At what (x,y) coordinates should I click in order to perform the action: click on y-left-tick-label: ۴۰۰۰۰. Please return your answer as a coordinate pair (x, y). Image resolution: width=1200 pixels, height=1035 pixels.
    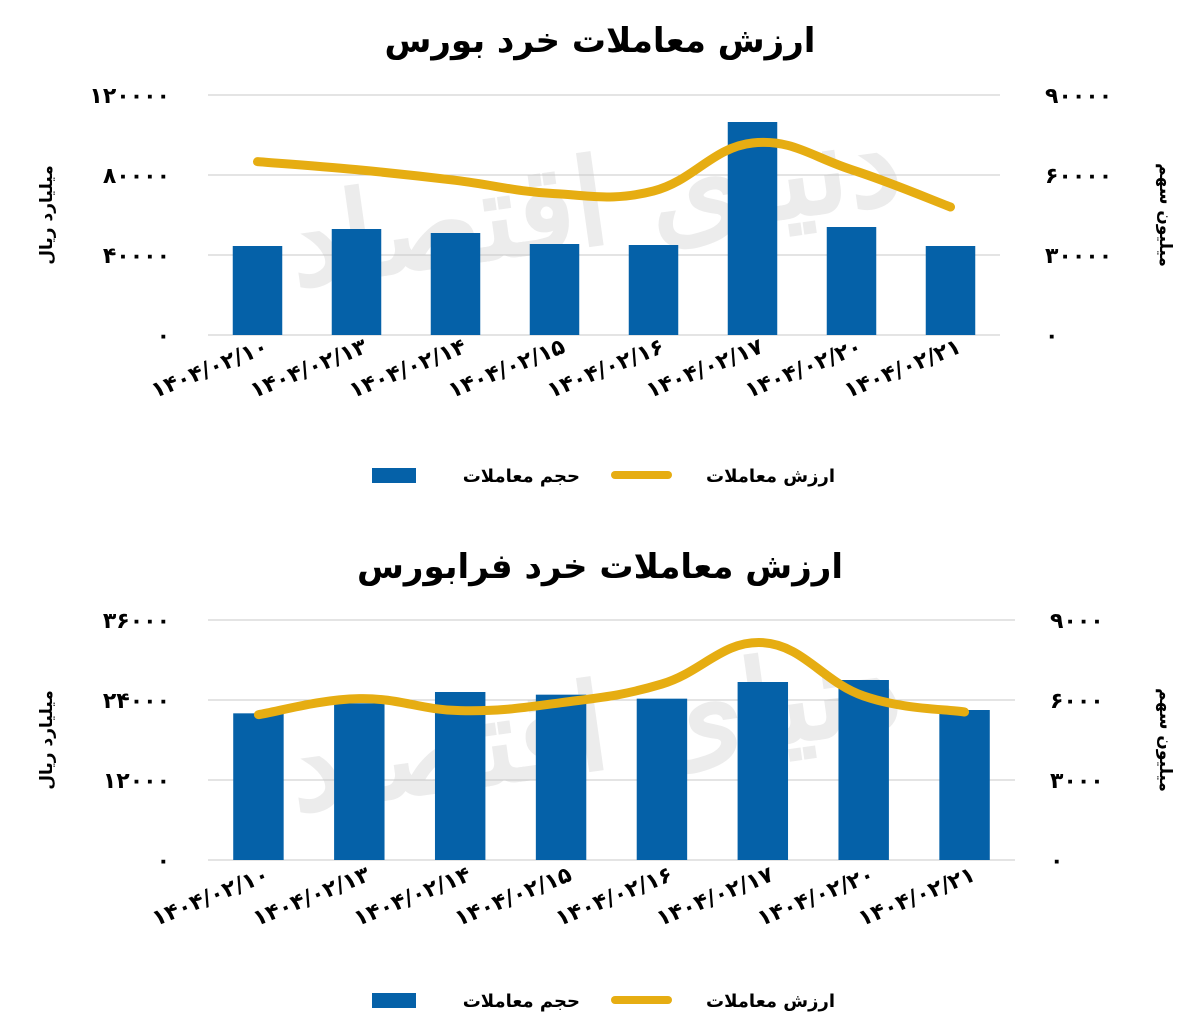
    Looking at the image, I should click on (136, 256).